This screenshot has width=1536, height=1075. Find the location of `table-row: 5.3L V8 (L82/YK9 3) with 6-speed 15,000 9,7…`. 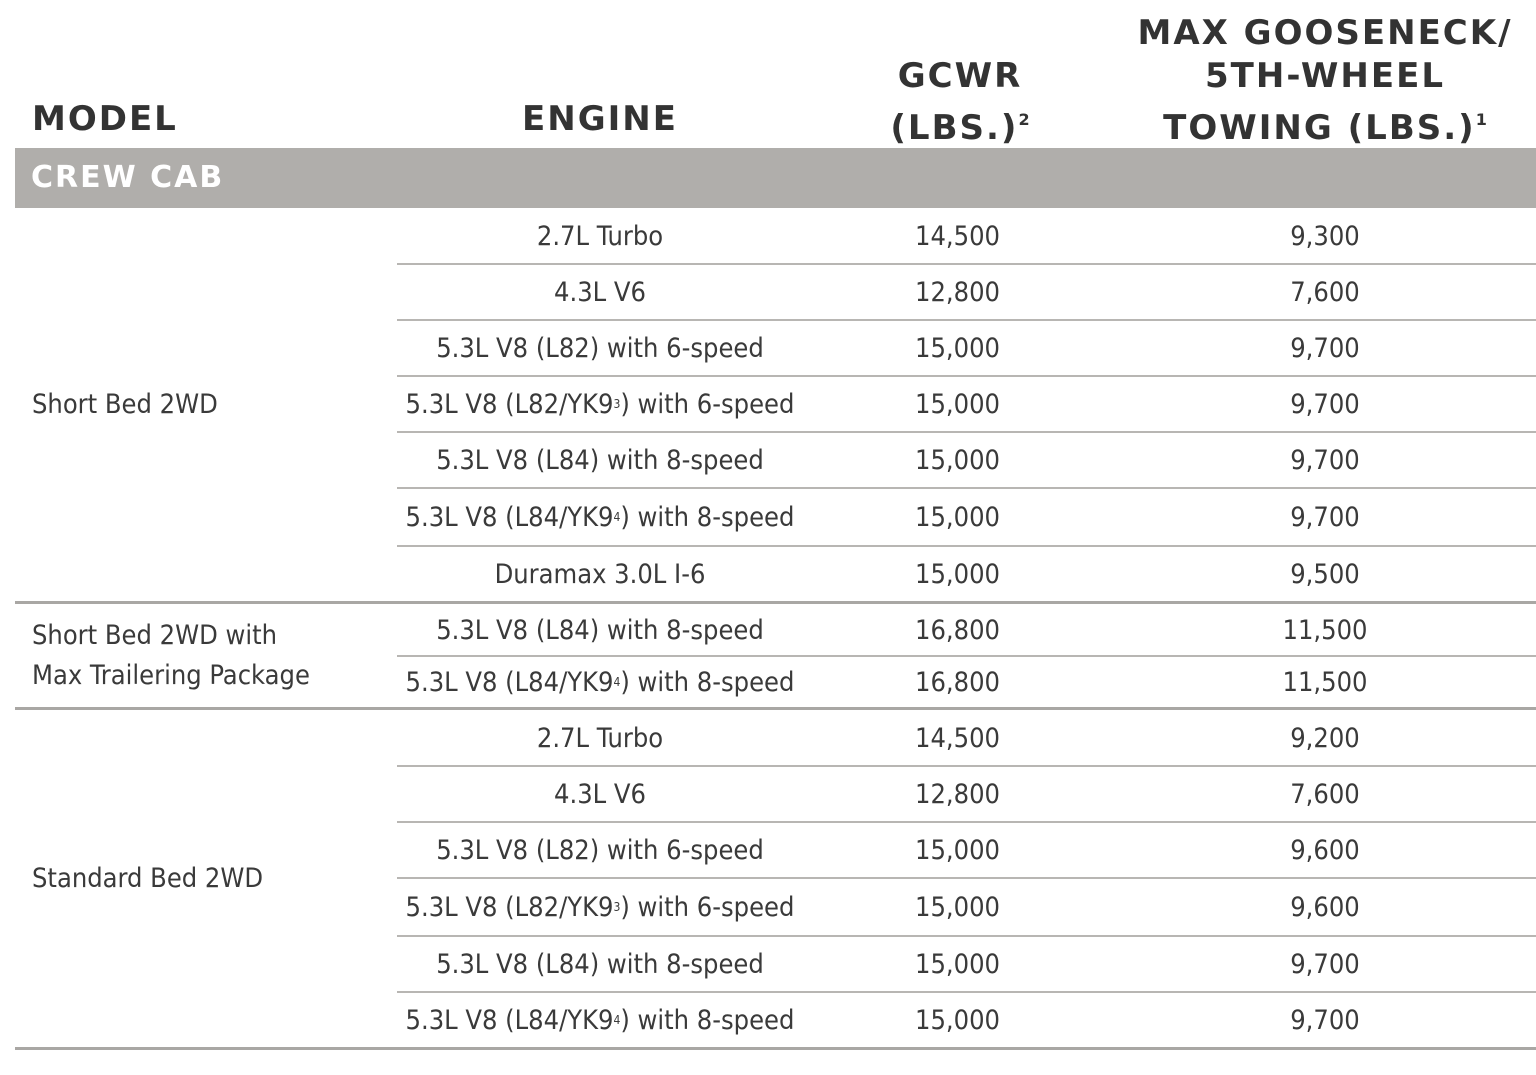

table-row: 5.3L V8 (L82/YK9 3) with 6-speed 15,000 9,7… is located at coordinates (768, 404).